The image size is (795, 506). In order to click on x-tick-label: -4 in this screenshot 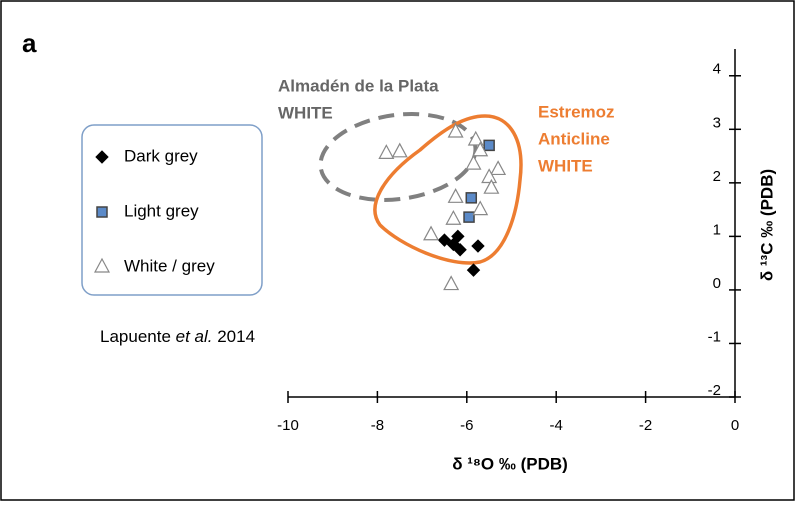, I will do `click(556, 425)`.